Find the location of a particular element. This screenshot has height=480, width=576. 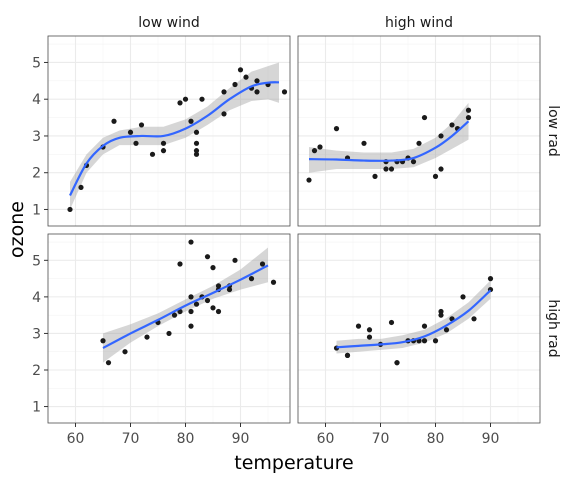

strip-label-row-0: low rad is located at coordinates (553, 131).